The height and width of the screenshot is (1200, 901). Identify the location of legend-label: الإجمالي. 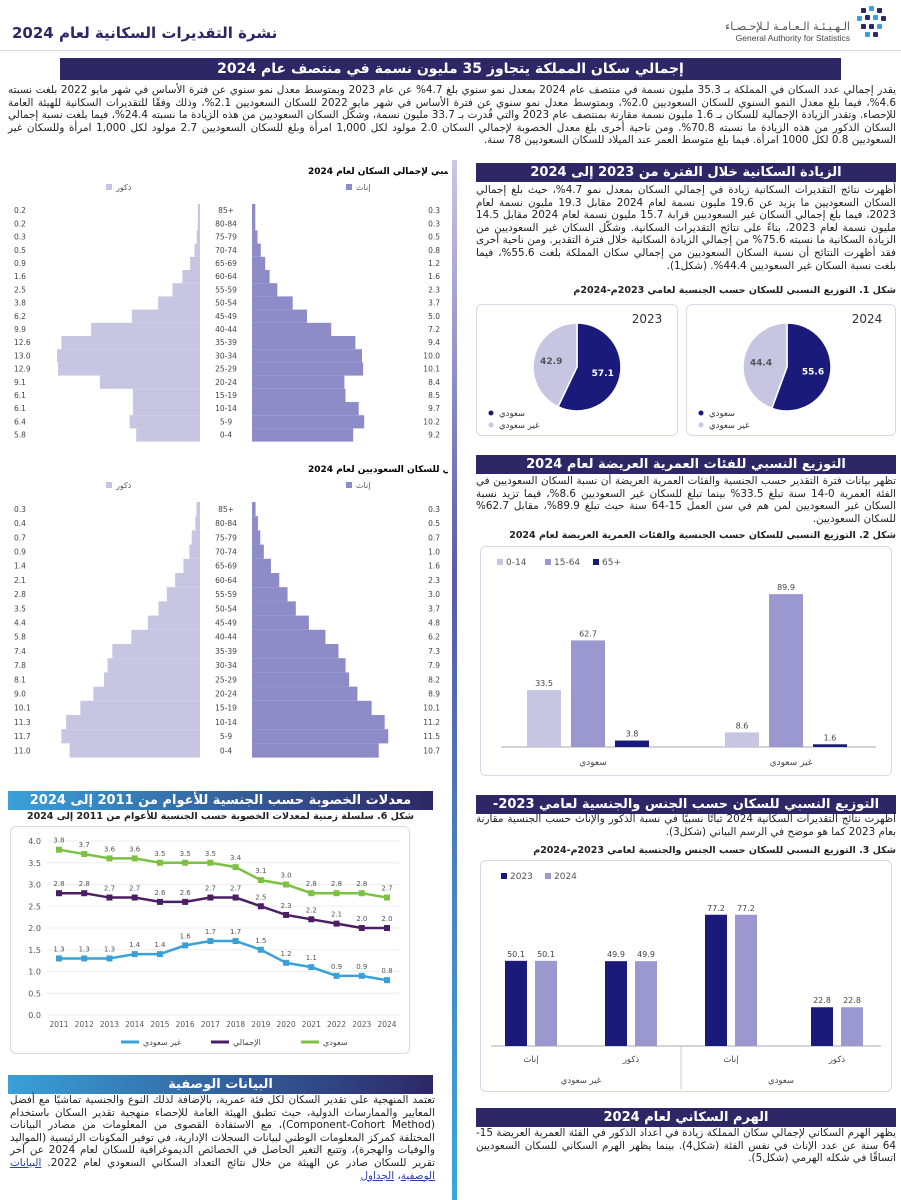
(247, 1043).